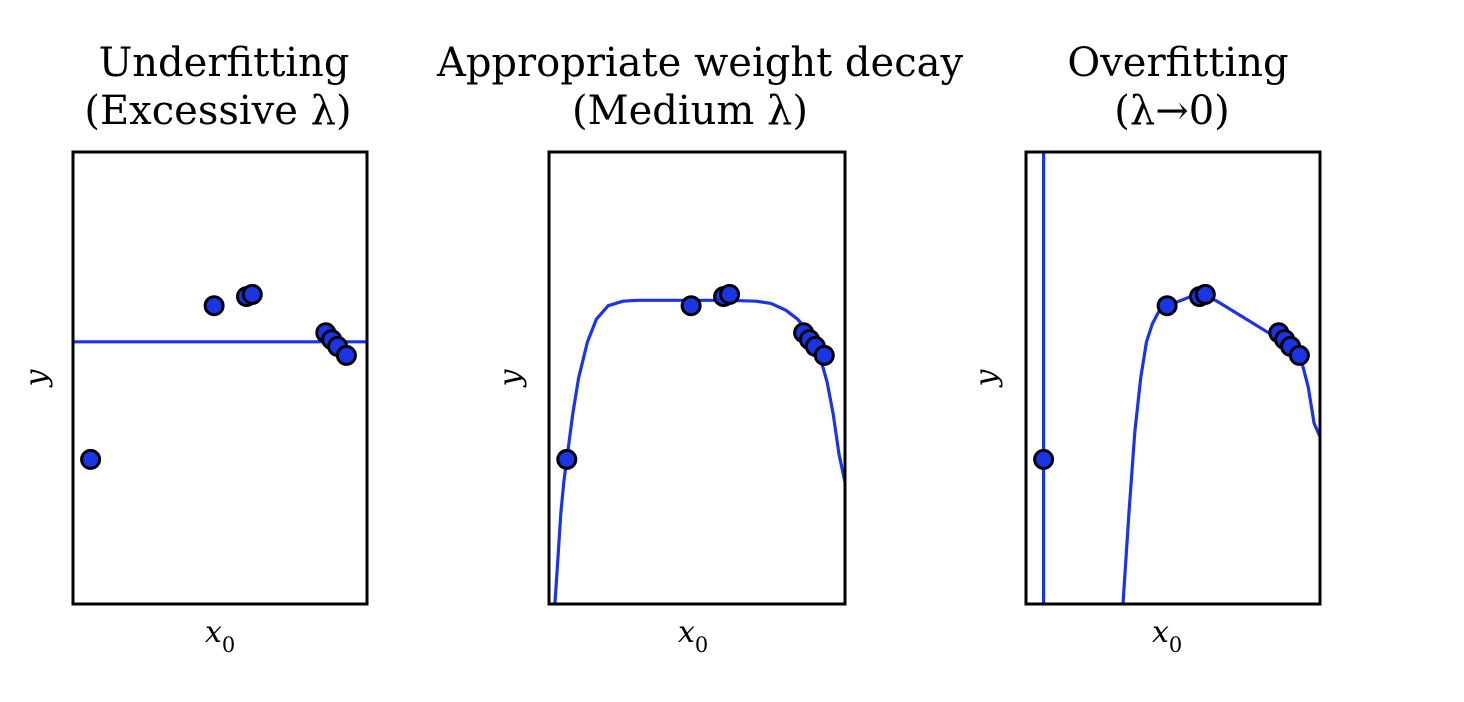 This screenshot has width=1464, height=702. I want to click on panel-3-title-line-1: Overfitting, so click(1177, 63).